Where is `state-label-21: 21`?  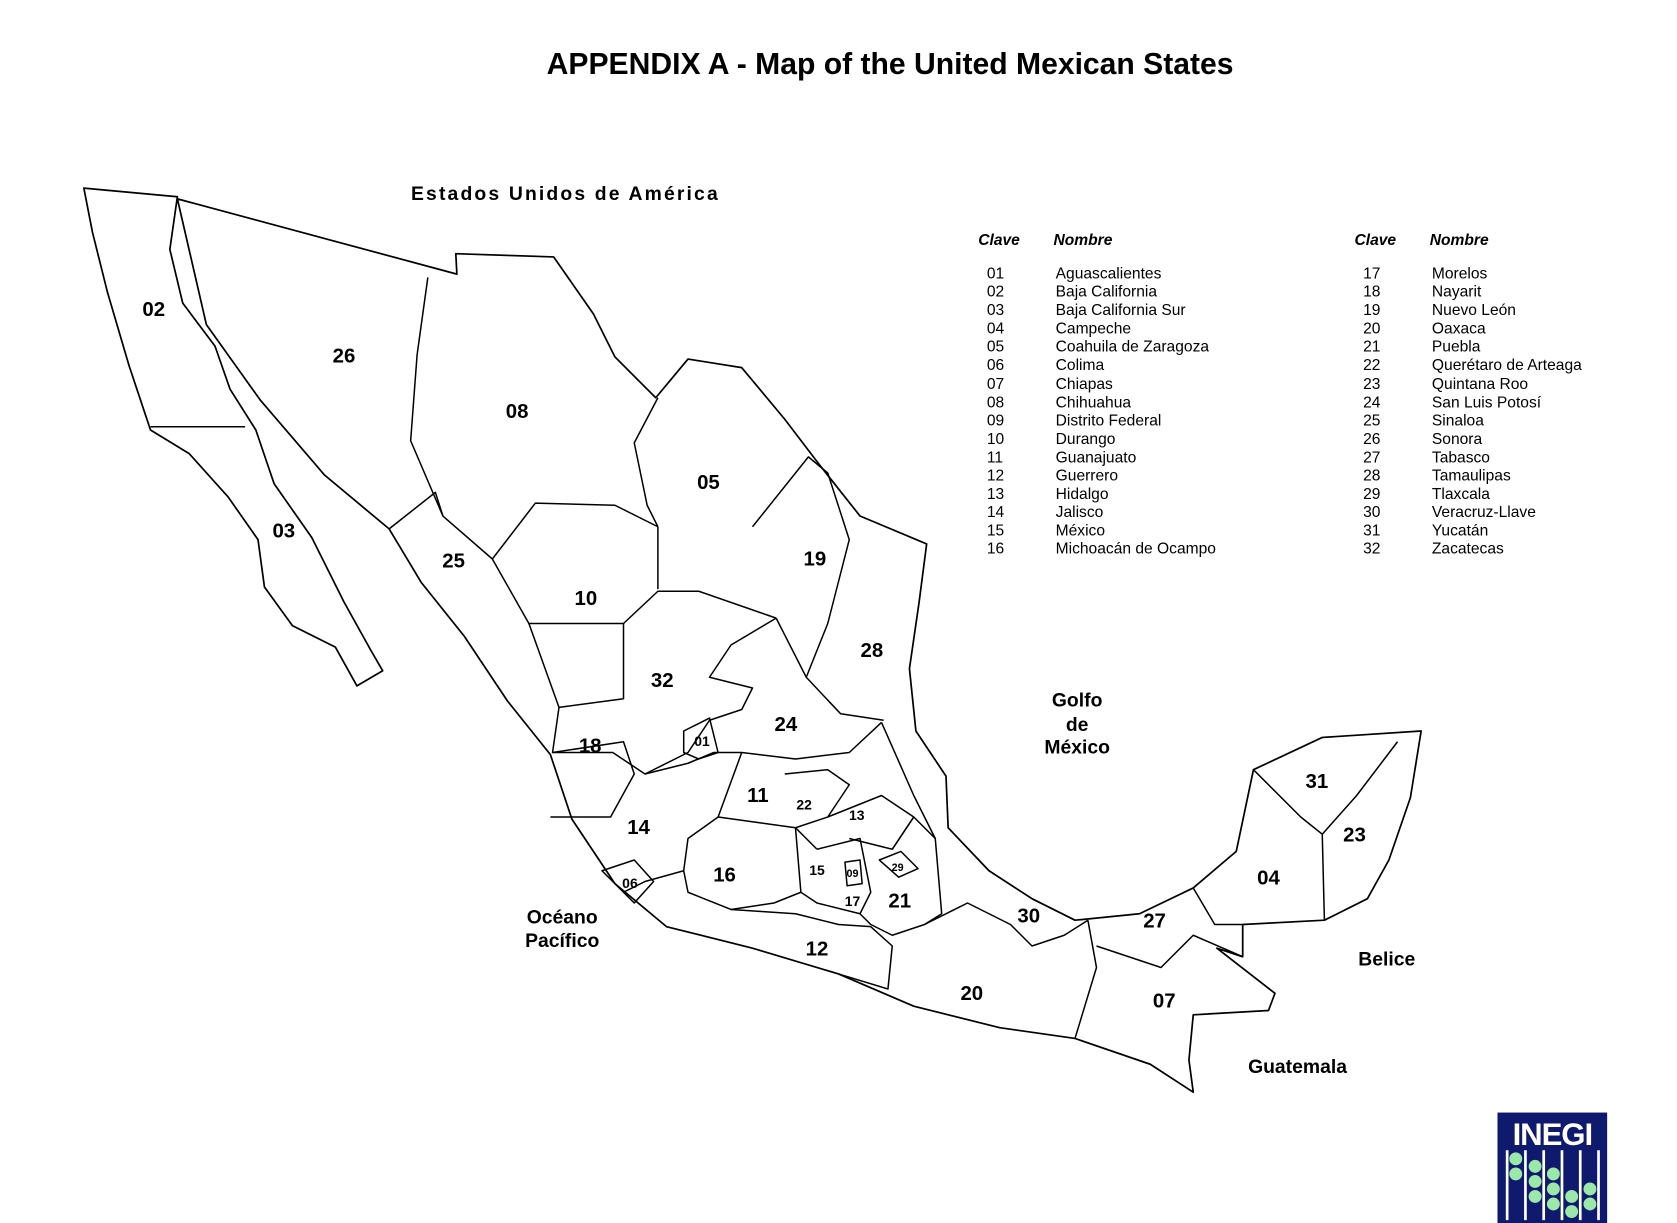
state-label-21: 21 is located at coordinates (899, 901).